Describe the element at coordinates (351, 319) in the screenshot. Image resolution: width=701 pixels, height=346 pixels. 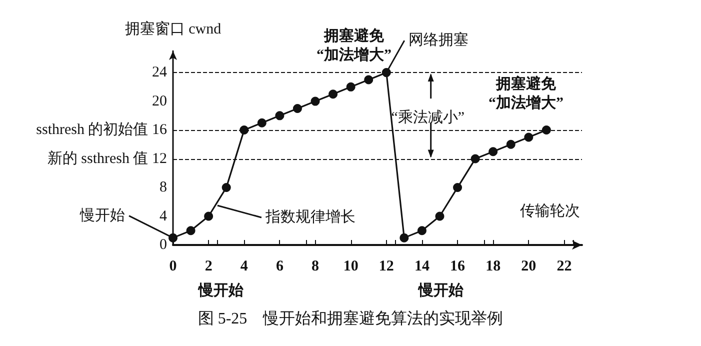
I see `text: 图 5-25 慢开始和拥塞避免算法的实现举例` at that location.